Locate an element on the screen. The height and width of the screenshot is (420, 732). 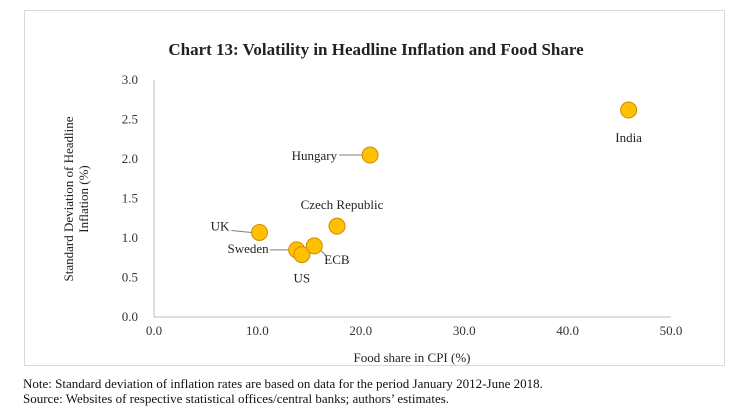
point-label-czech-republic: Czech Republic is located at coordinates (342, 204).